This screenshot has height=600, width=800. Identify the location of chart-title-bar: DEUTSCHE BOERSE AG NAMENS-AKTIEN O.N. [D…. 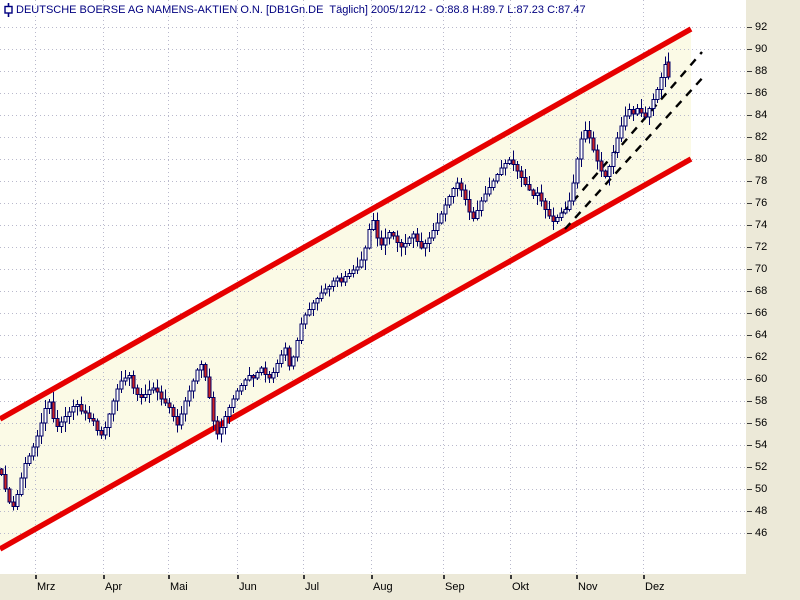
(373, 9).